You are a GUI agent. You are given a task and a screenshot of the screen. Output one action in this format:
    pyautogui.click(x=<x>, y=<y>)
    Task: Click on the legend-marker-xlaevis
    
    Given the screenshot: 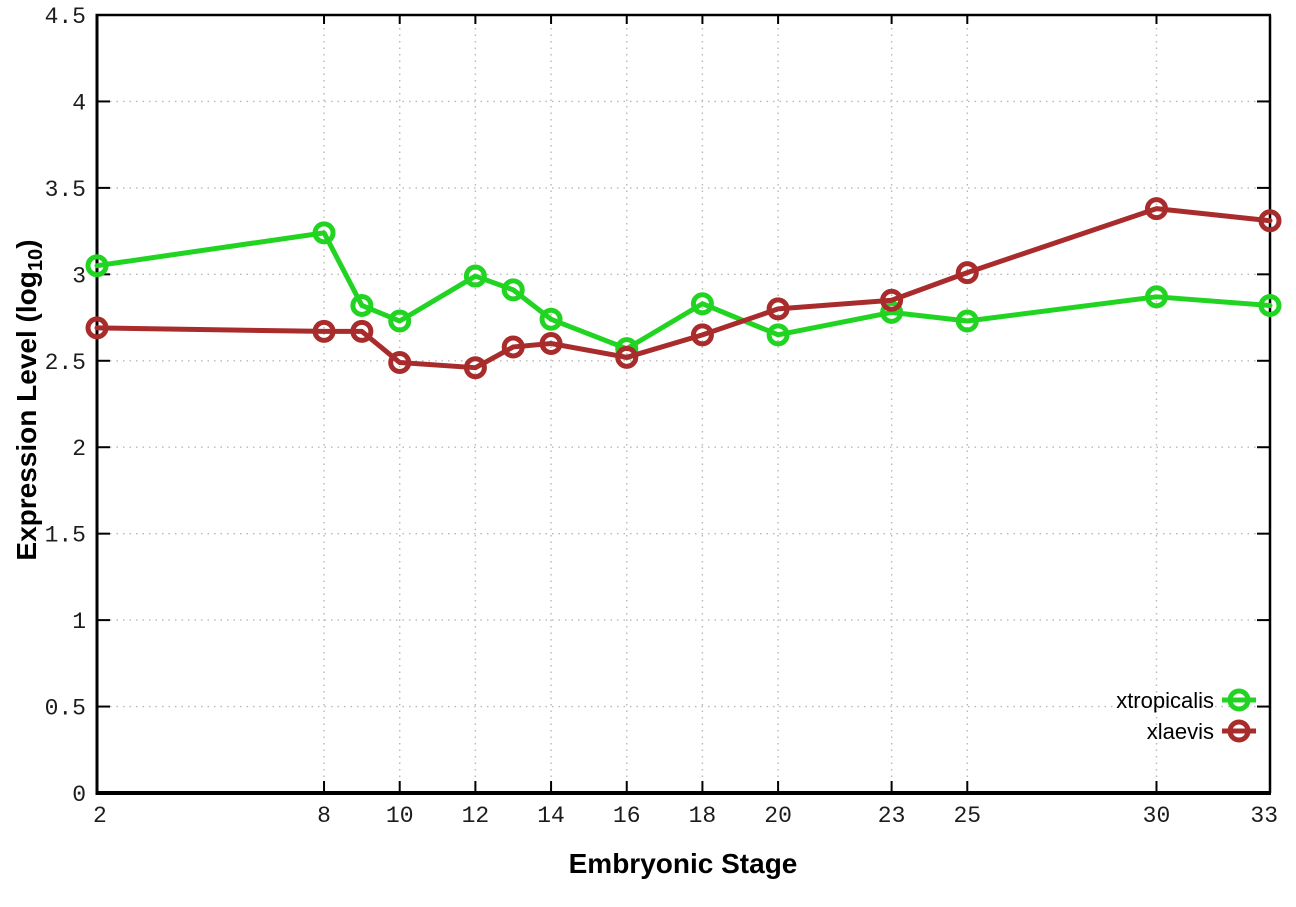 What is the action you would take?
    pyautogui.click(x=1239, y=731)
    